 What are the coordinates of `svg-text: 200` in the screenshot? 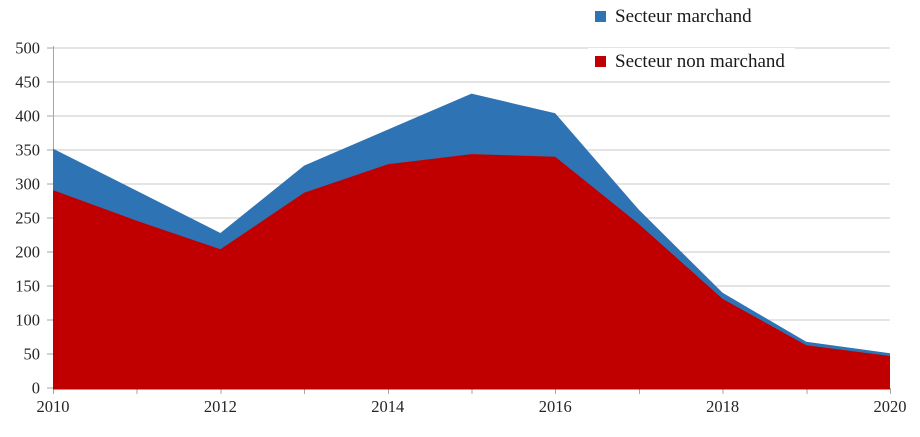 It's located at (27, 252).